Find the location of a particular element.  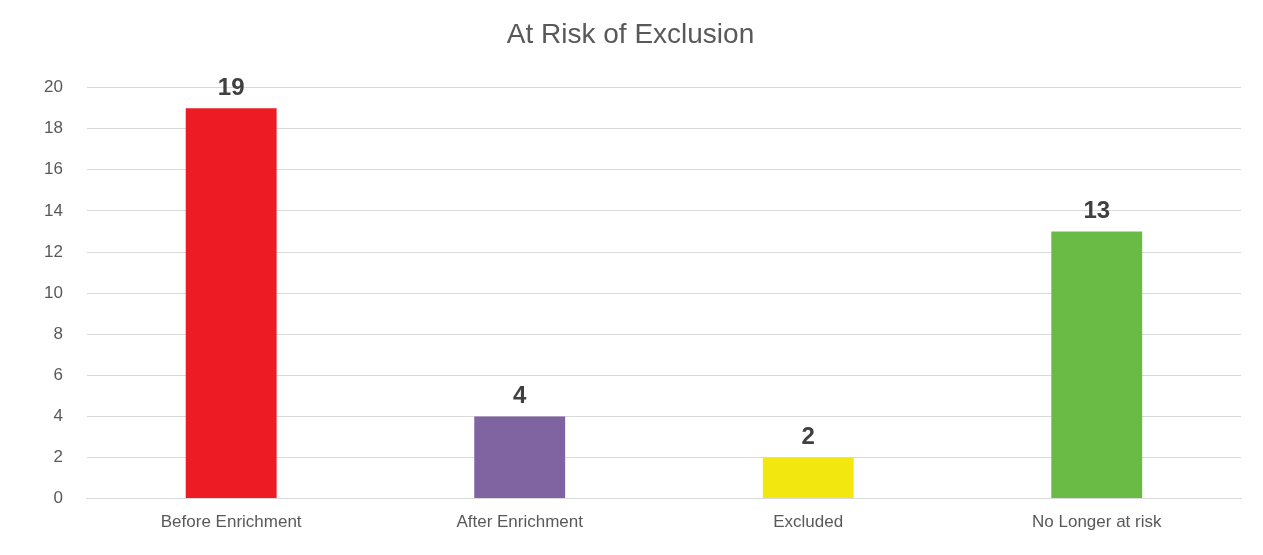

y-tick-label: 16 is located at coordinates (53, 169).